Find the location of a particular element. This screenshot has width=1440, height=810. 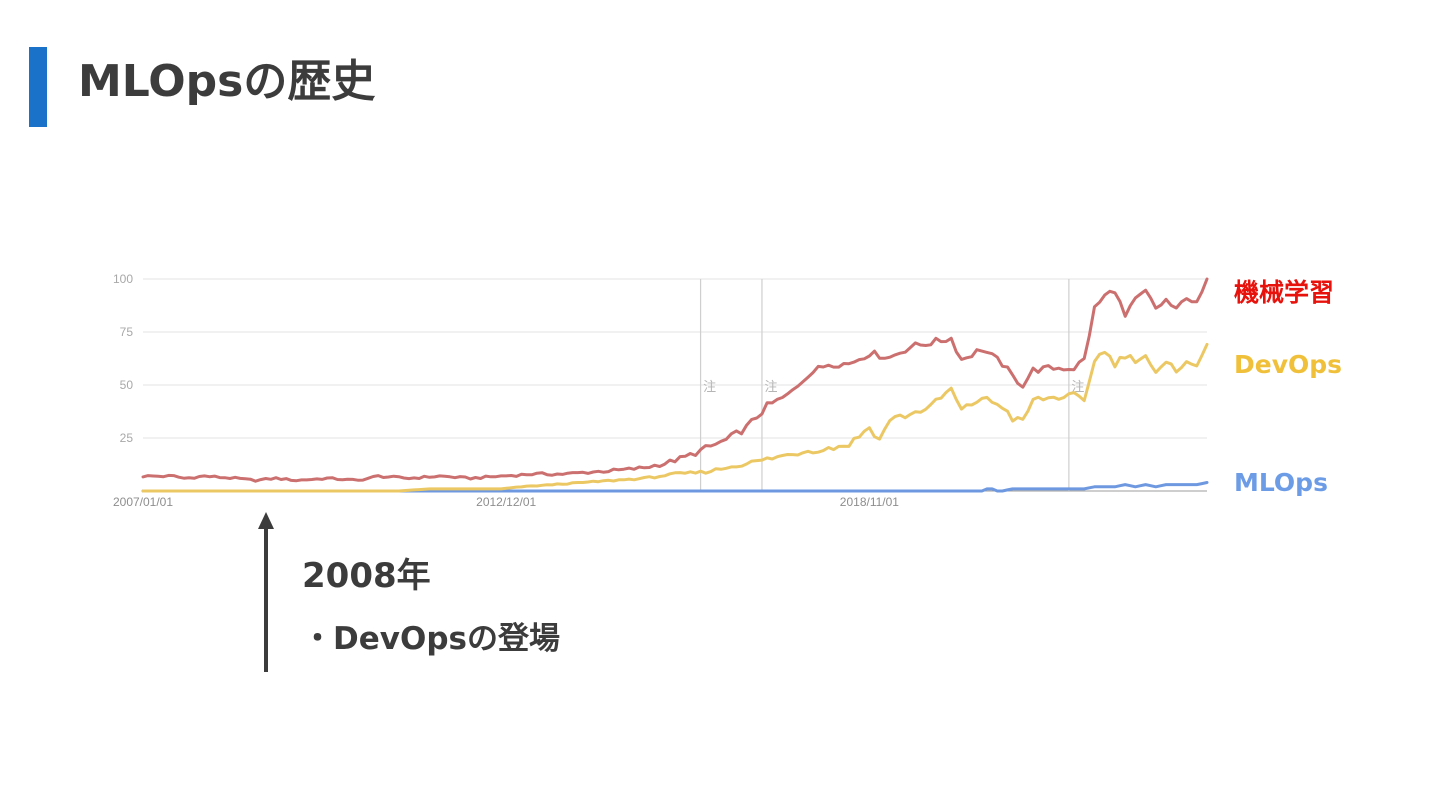

page-title: MLOpsの歴史 is located at coordinates (227, 81).